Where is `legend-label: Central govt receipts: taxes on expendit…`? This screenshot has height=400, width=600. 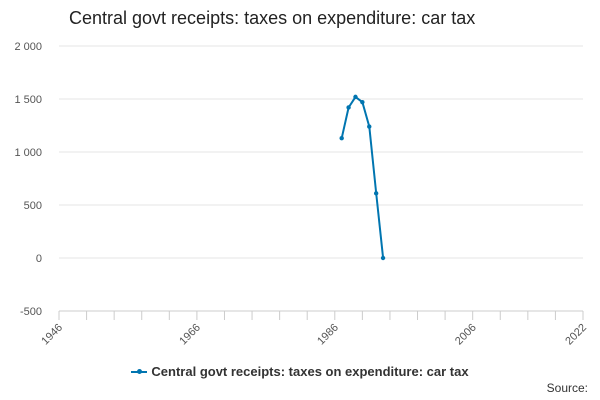
legend-label: Central govt receipts: taxes on expendit… is located at coordinates (310, 371).